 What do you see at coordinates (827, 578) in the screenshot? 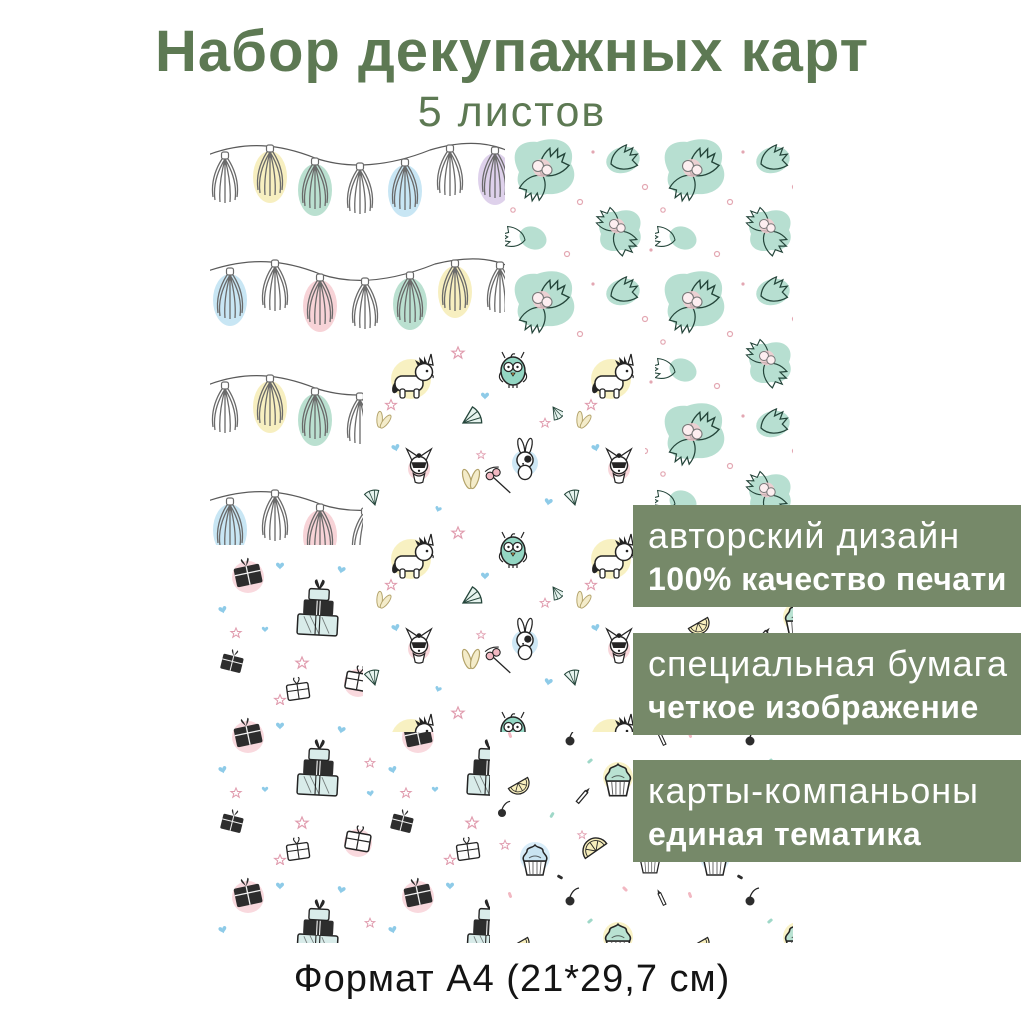
I see `banner-line-bold: 100% качество печати` at bounding box center [827, 578].